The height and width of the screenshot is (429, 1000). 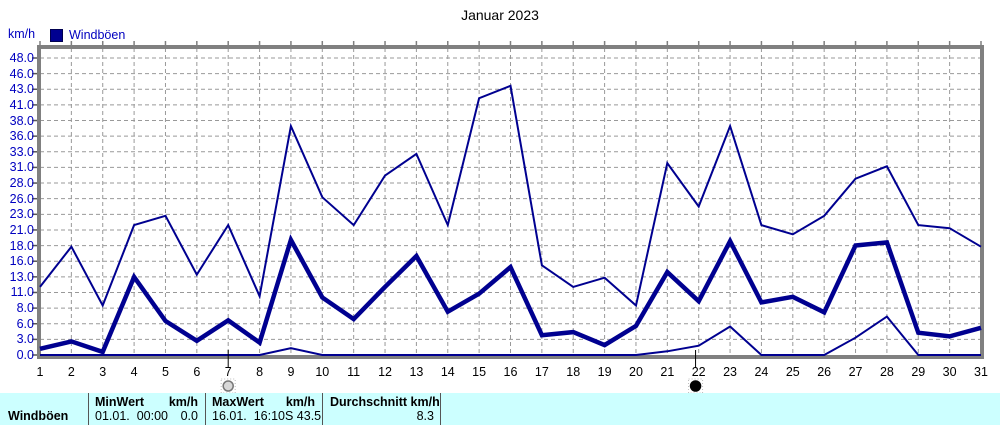 I want to click on x-tick-label: 12, so click(x=385, y=372).